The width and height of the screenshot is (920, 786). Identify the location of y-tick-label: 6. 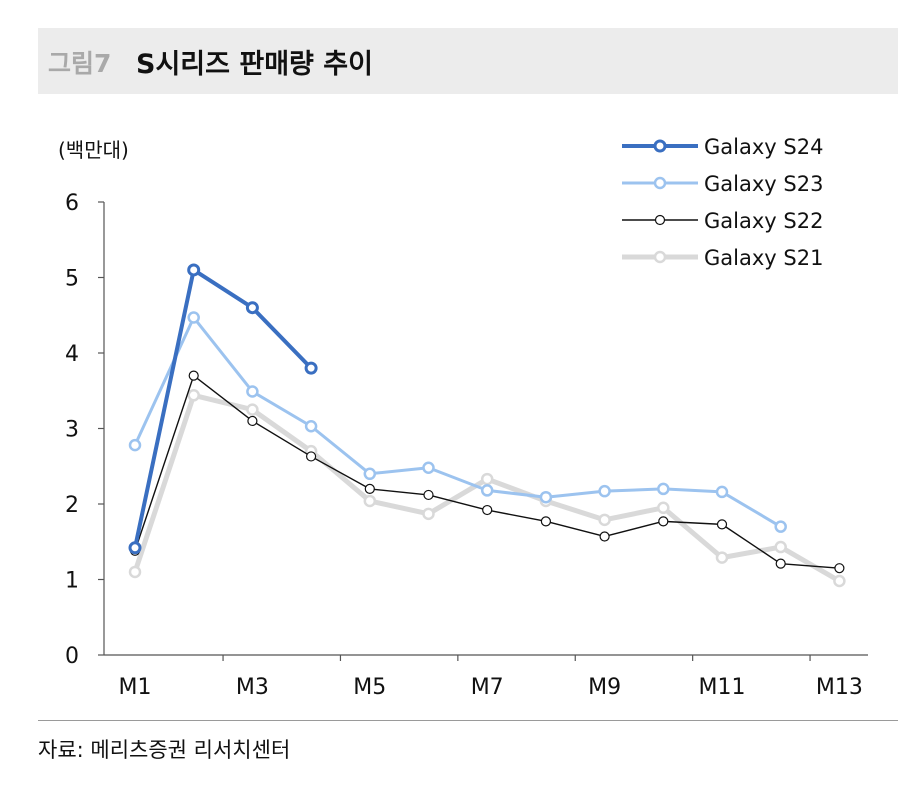
(72, 203).